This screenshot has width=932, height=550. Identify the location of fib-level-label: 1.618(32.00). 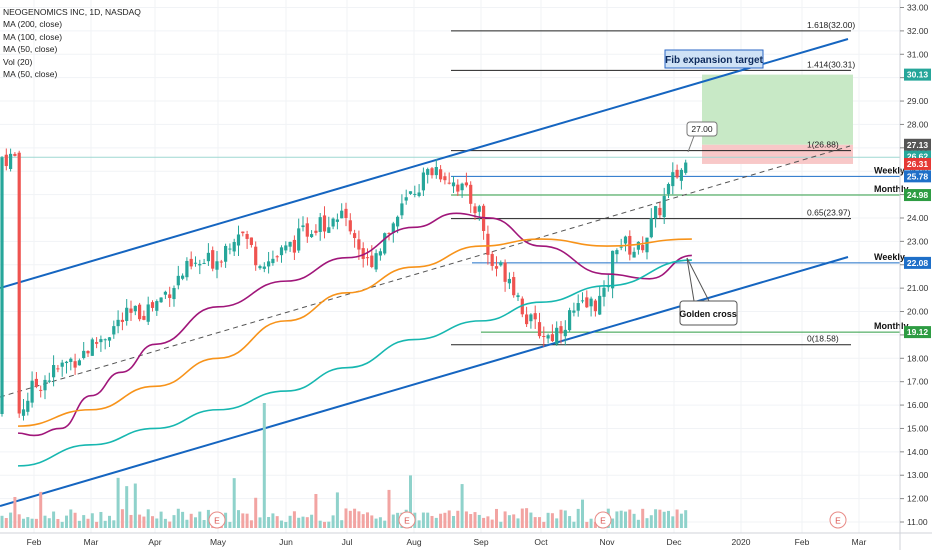
(831, 25).